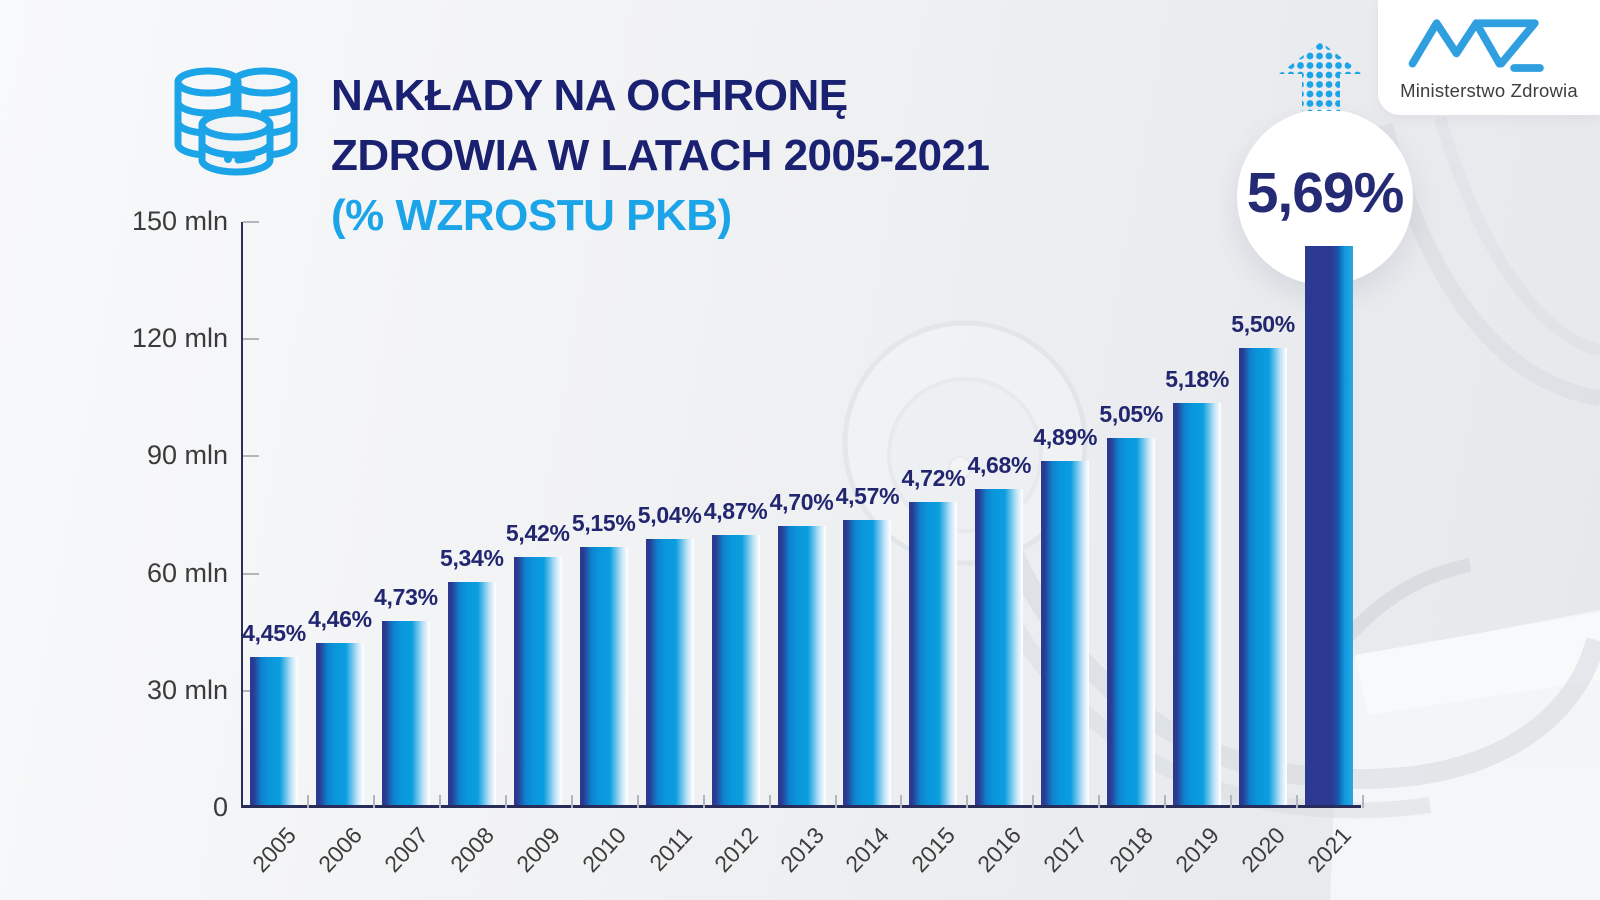  I want to click on bar-value-label: 5,50%, so click(1263, 324).